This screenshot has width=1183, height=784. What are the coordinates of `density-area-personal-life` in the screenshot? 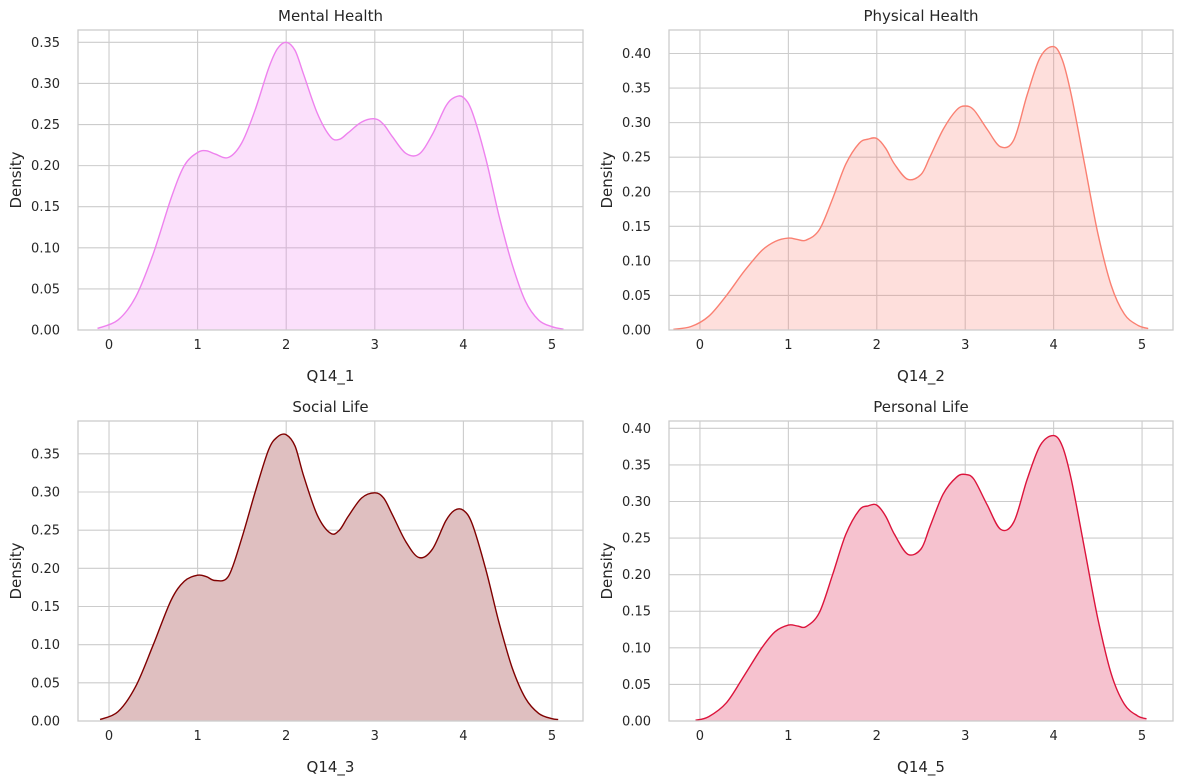 It's located at (921, 578).